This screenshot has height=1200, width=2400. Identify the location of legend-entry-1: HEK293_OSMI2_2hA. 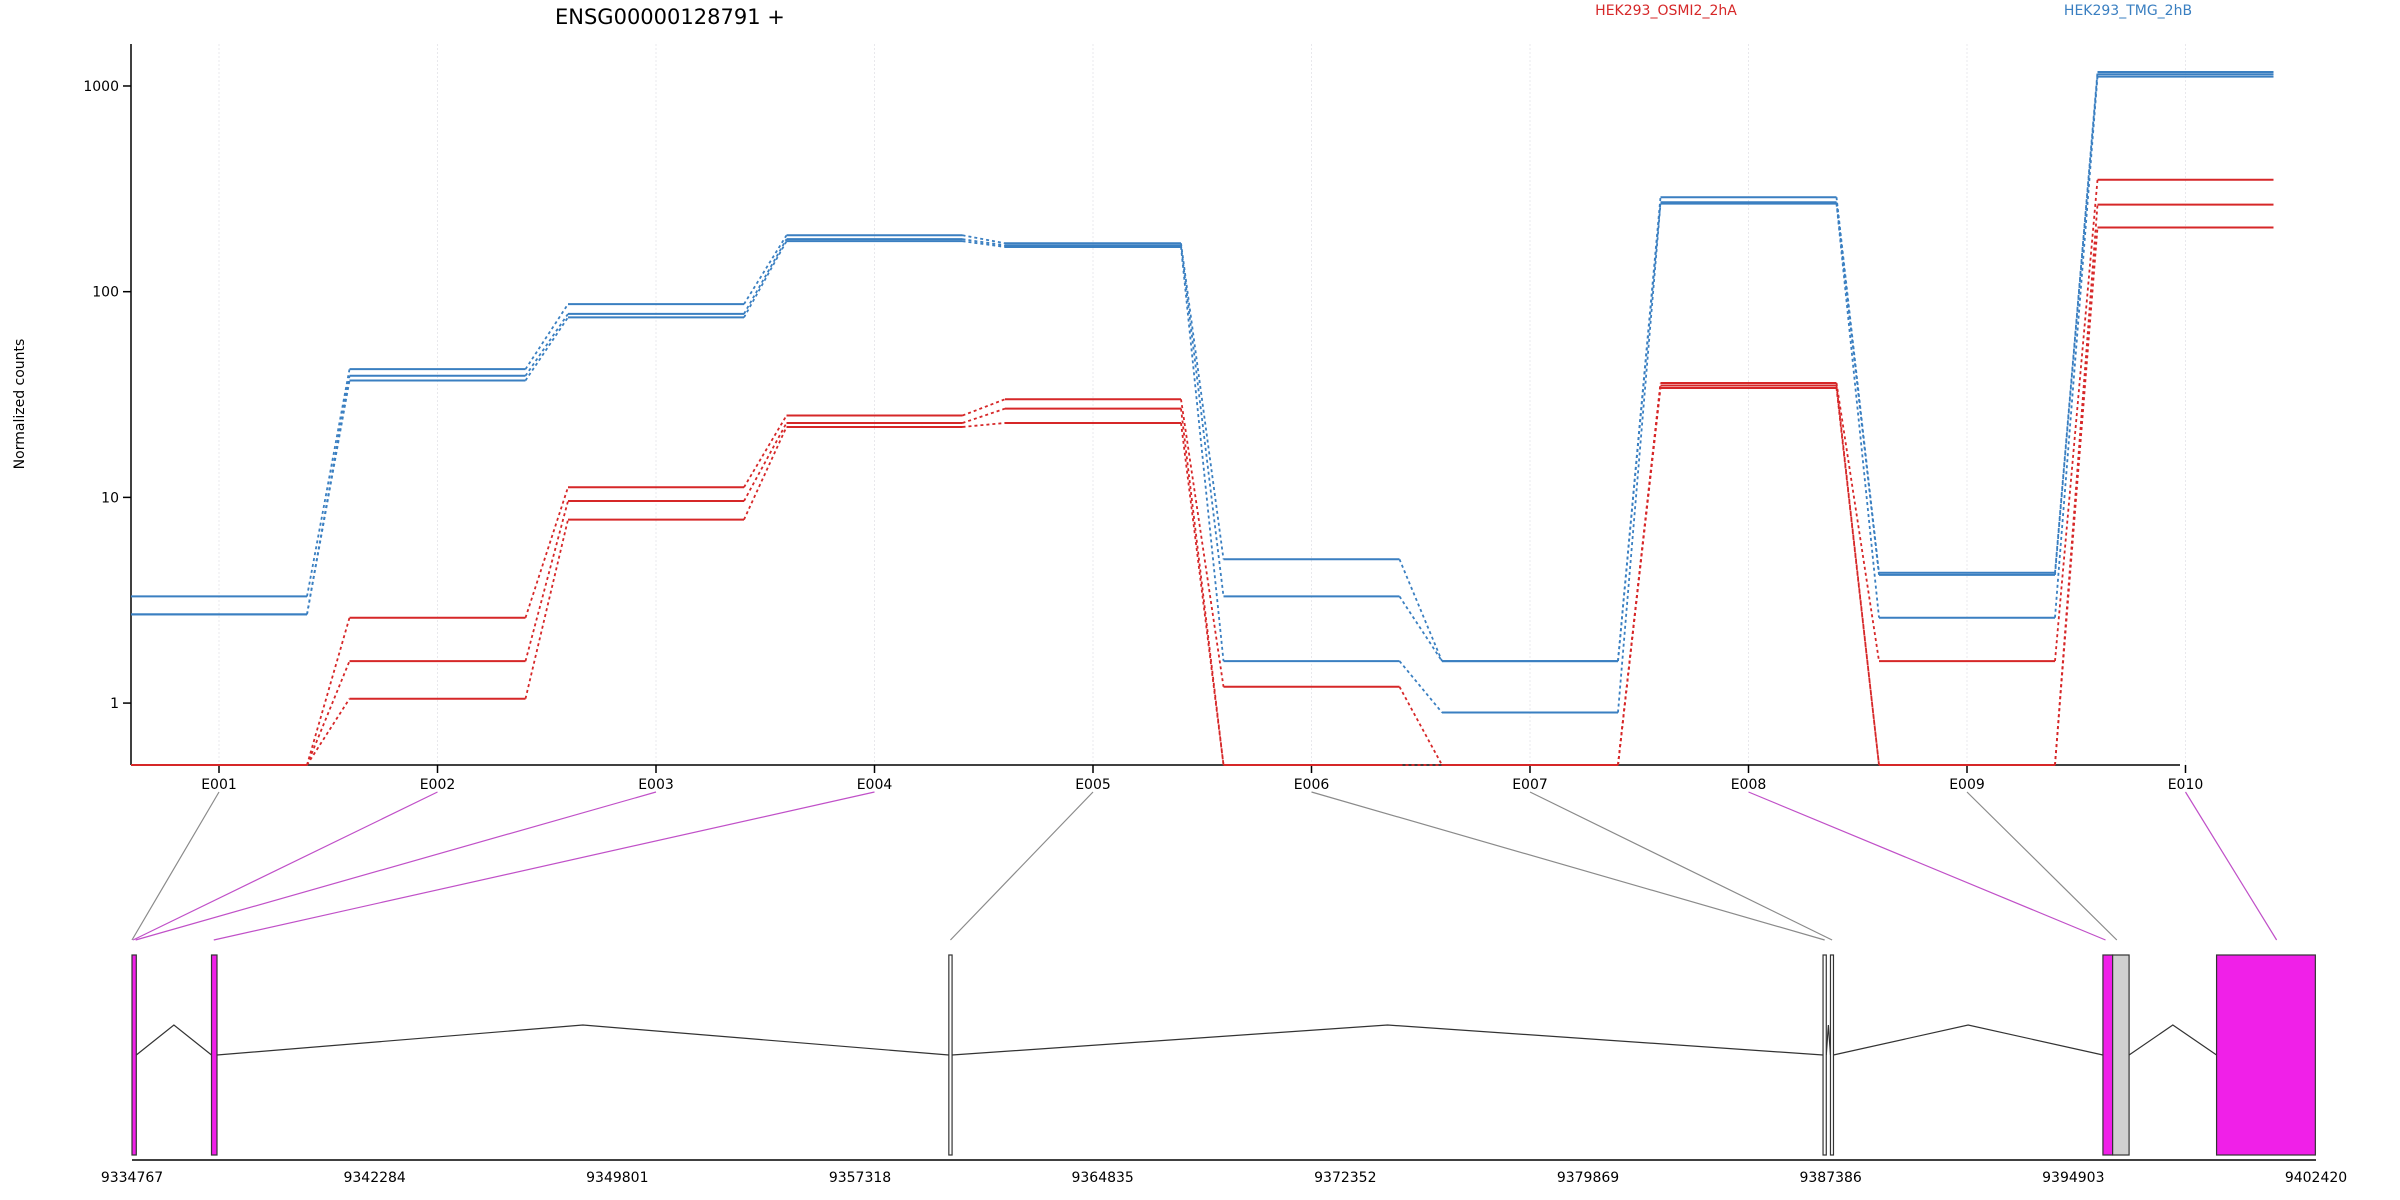
(1666, 11).